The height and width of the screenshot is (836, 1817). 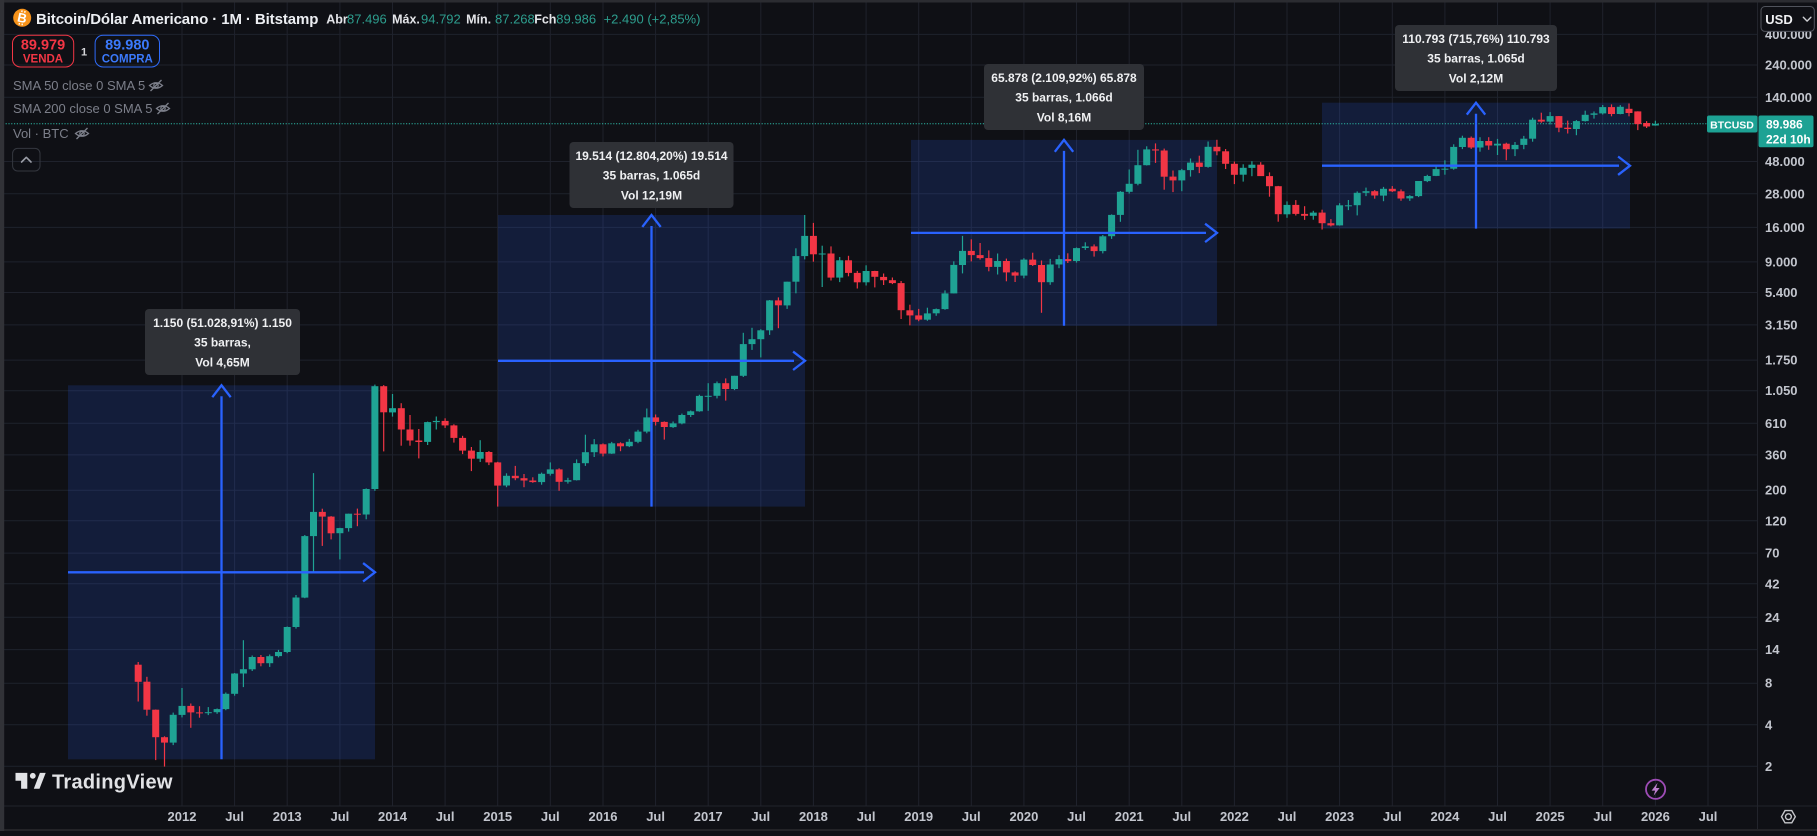 I want to click on svg-text: 2015, so click(x=497, y=816).